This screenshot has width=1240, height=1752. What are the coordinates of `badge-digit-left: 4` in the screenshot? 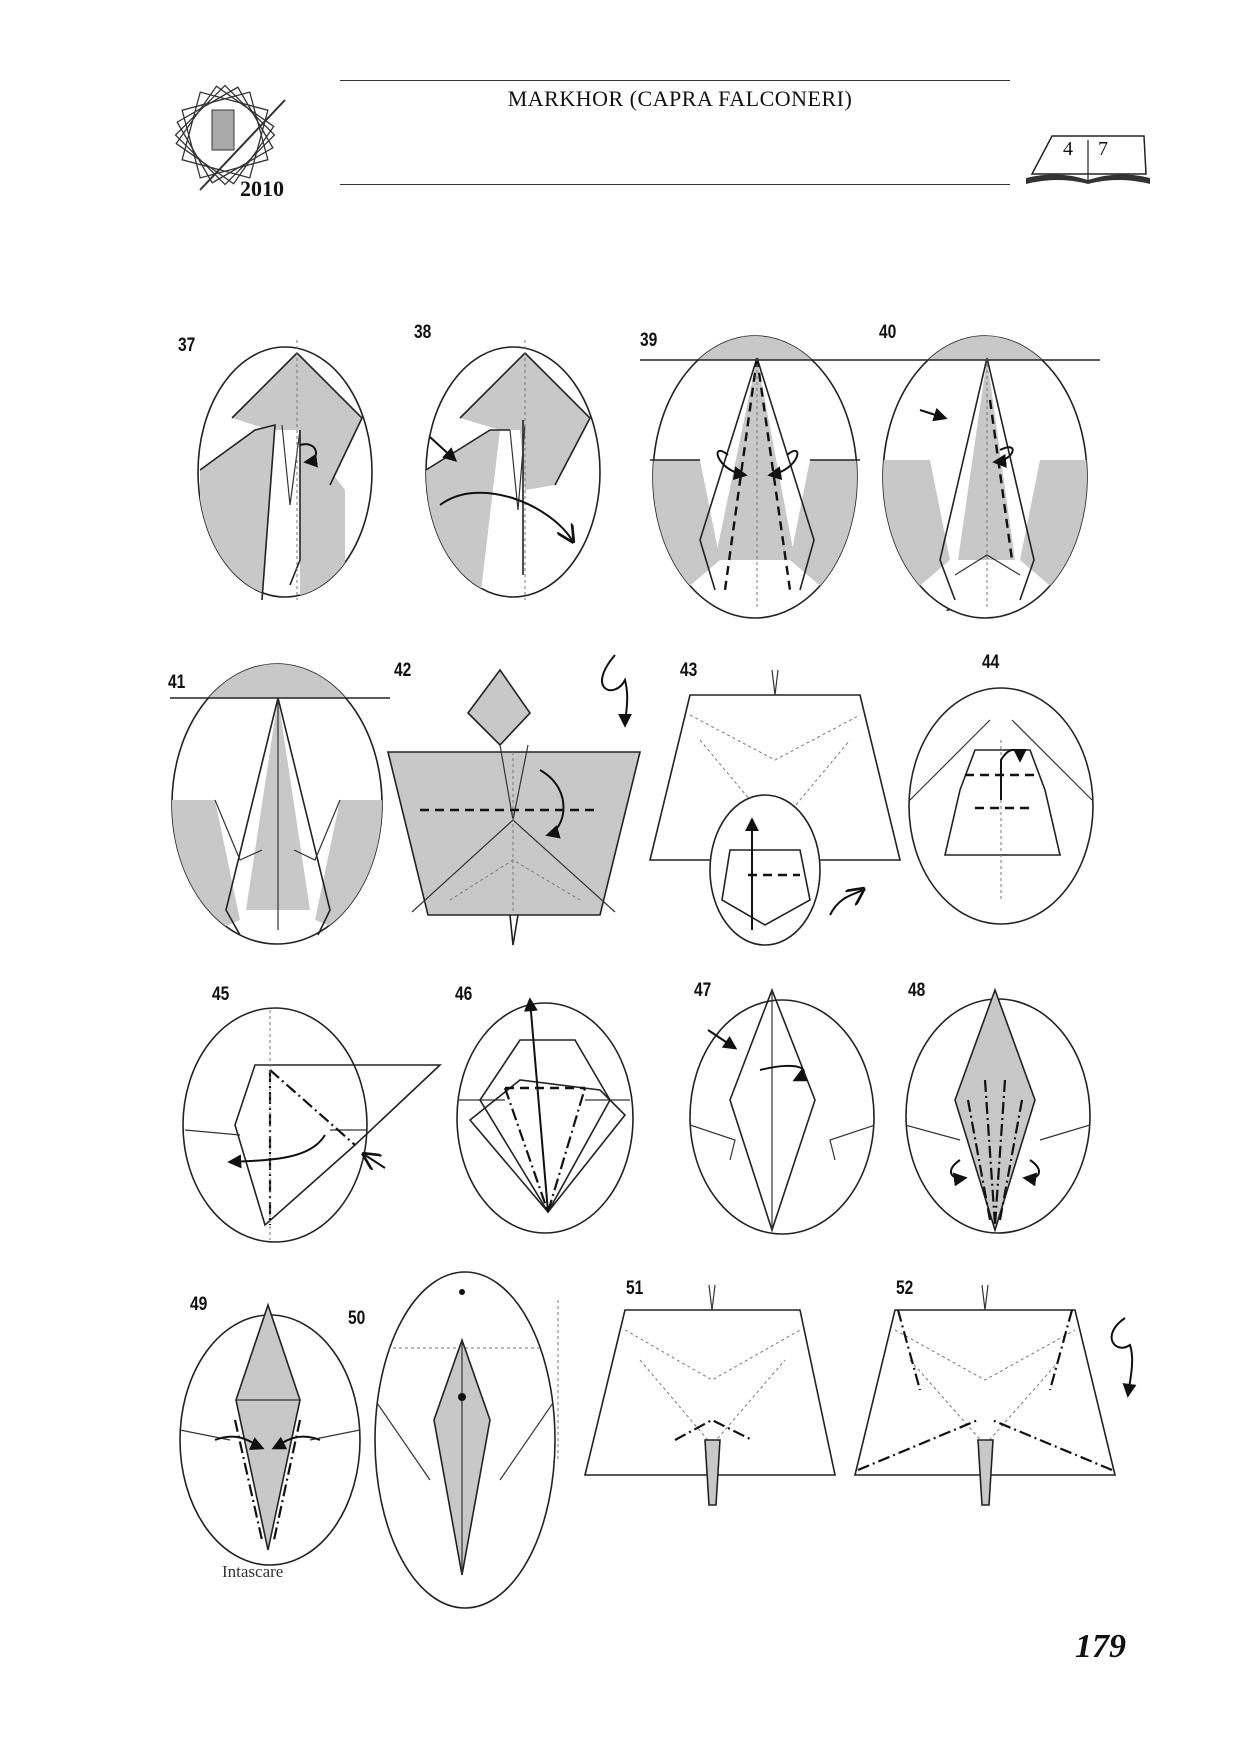 It's located at (1068, 149).